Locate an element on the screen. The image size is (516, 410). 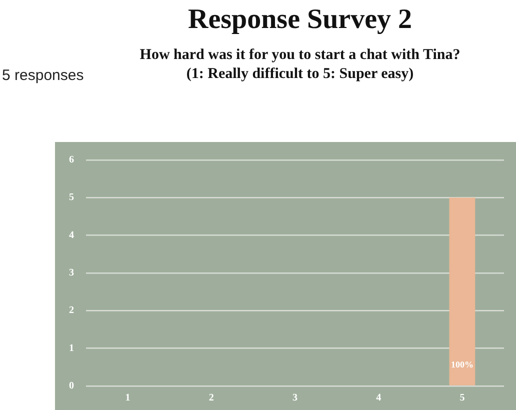
chart-subtitle: How hard was it for you to start a chat with Tina? (1: Really difficult to 5: Super easy) is located at coordinates (300, 65).